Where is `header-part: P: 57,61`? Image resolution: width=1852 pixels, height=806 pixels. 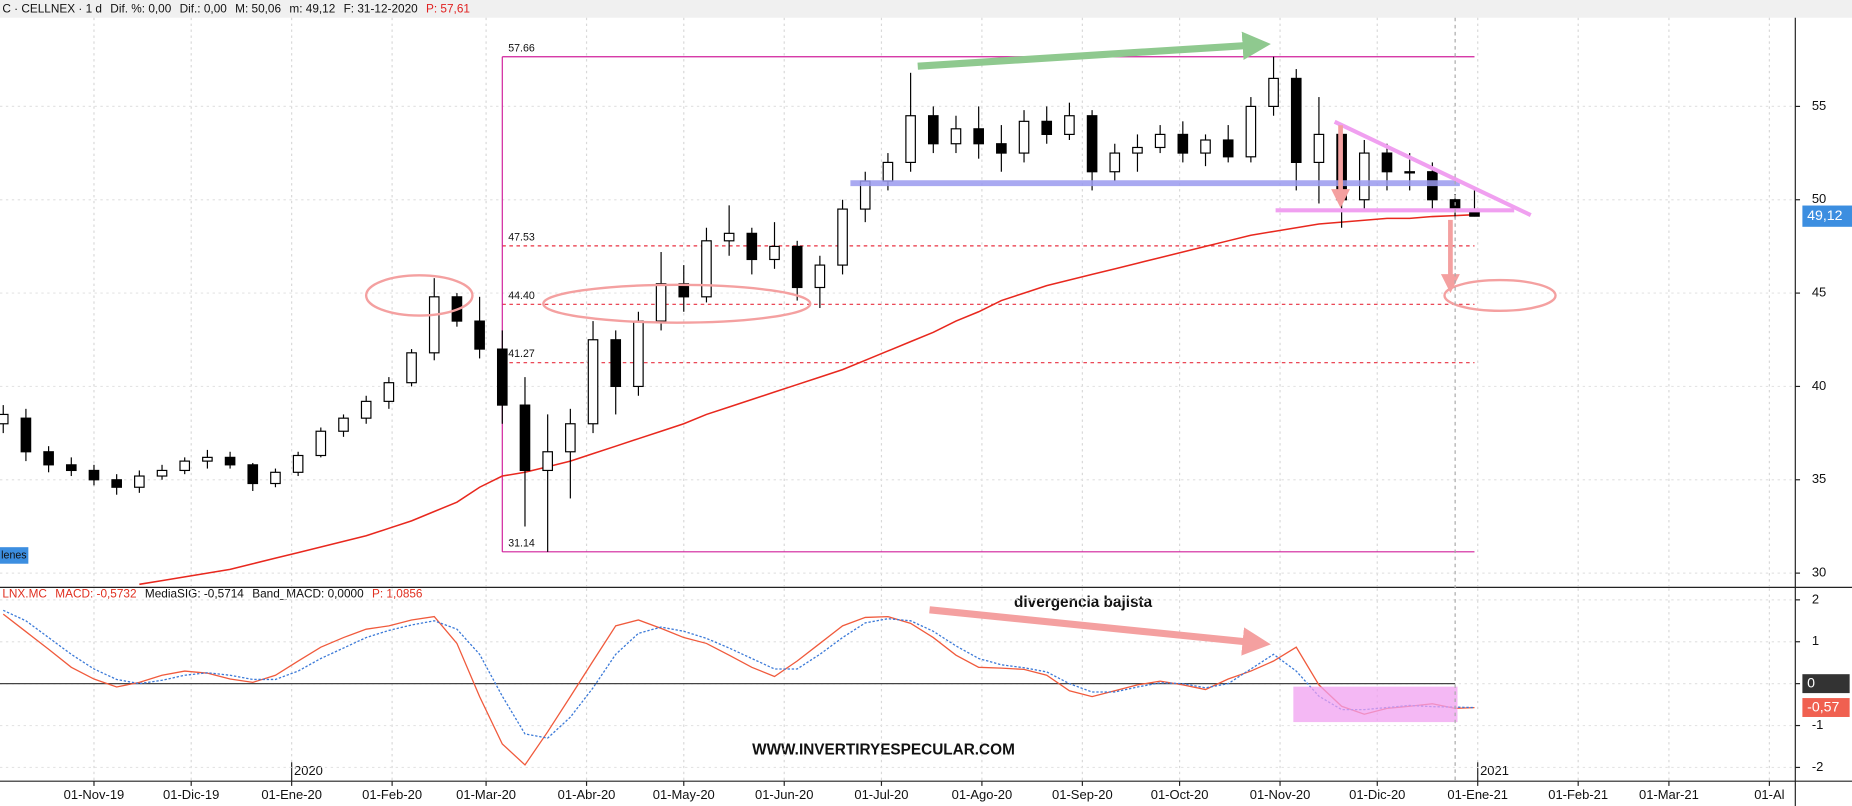
header-part: P: 57,61 is located at coordinates (448, 9).